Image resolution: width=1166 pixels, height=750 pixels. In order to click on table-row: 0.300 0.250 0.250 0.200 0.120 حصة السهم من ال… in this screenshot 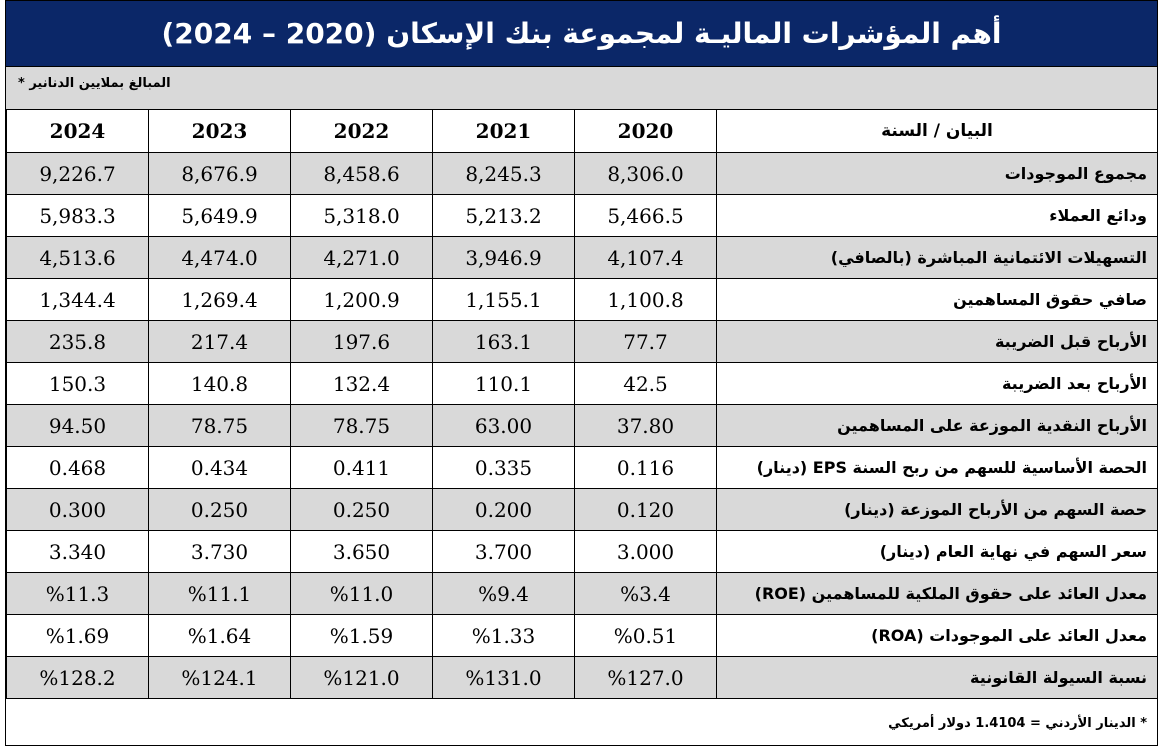, I will do `click(582, 509)`.